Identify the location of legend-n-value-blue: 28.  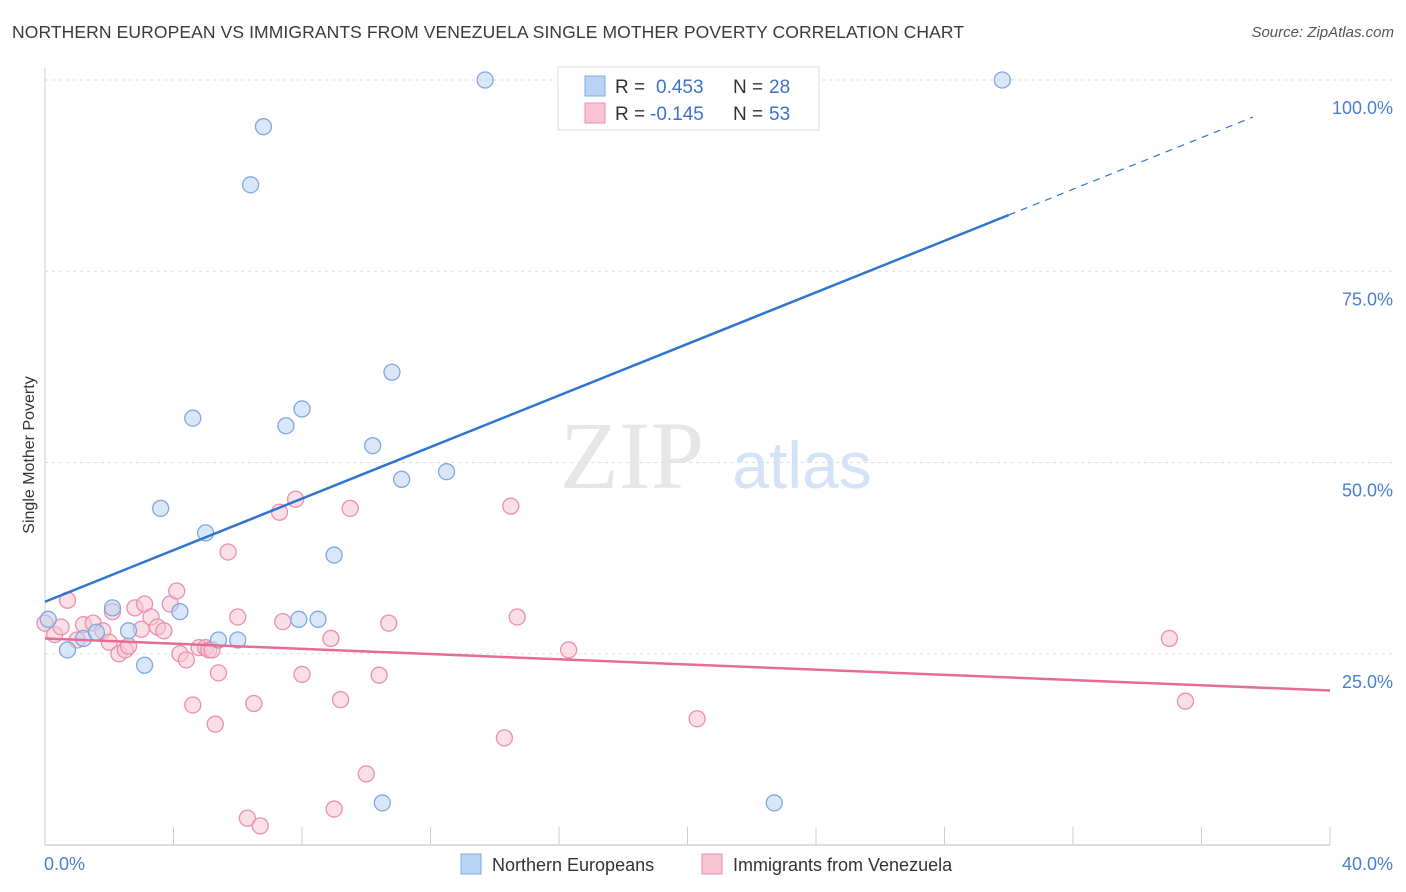
(779, 87).